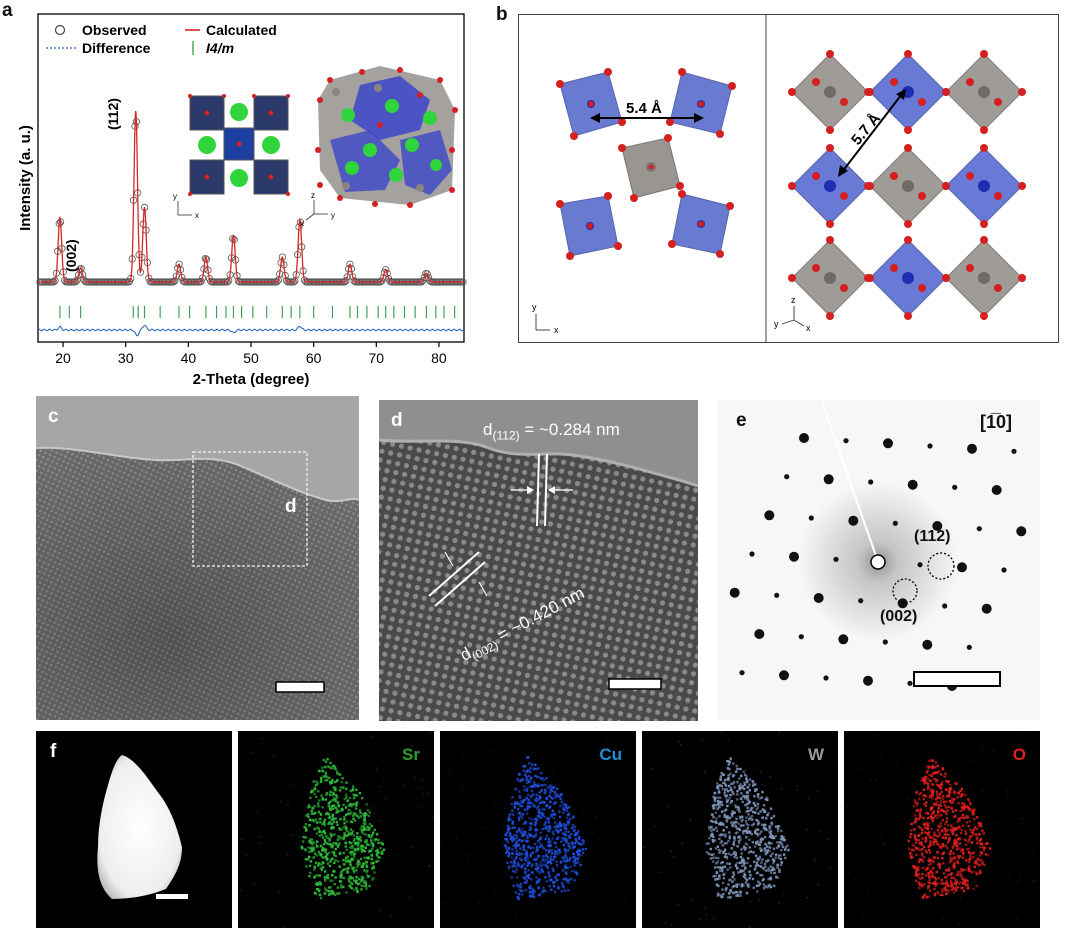 This screenshot has height=940, width=1065. I want to click on sr-atom, so click(239, 178).